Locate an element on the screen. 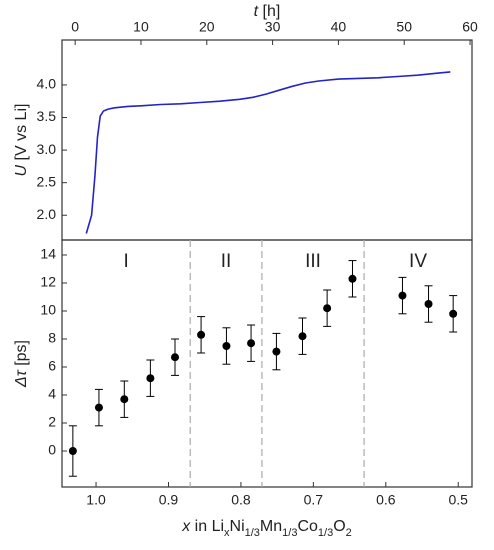 This screenshot has height=550, width=494. axis-label: t [h] is located at coordinates (267, 11).